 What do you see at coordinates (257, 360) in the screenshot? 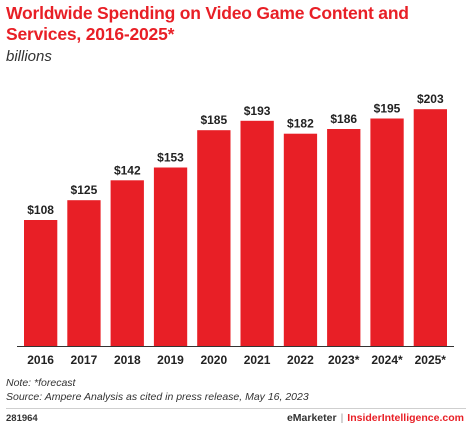
I see `x-tick-label: 2021` at bounding box center [257, 360].